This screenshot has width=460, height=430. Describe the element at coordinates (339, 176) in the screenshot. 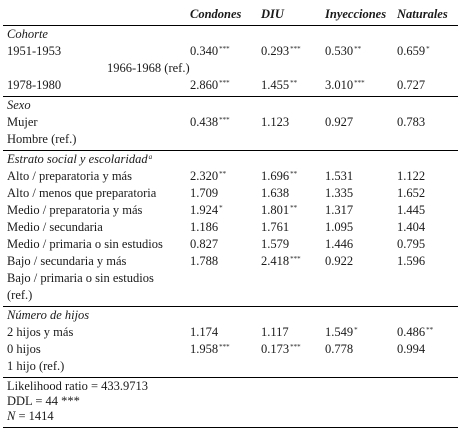

I see `odds-ratio-cell: 1.531` at that location.